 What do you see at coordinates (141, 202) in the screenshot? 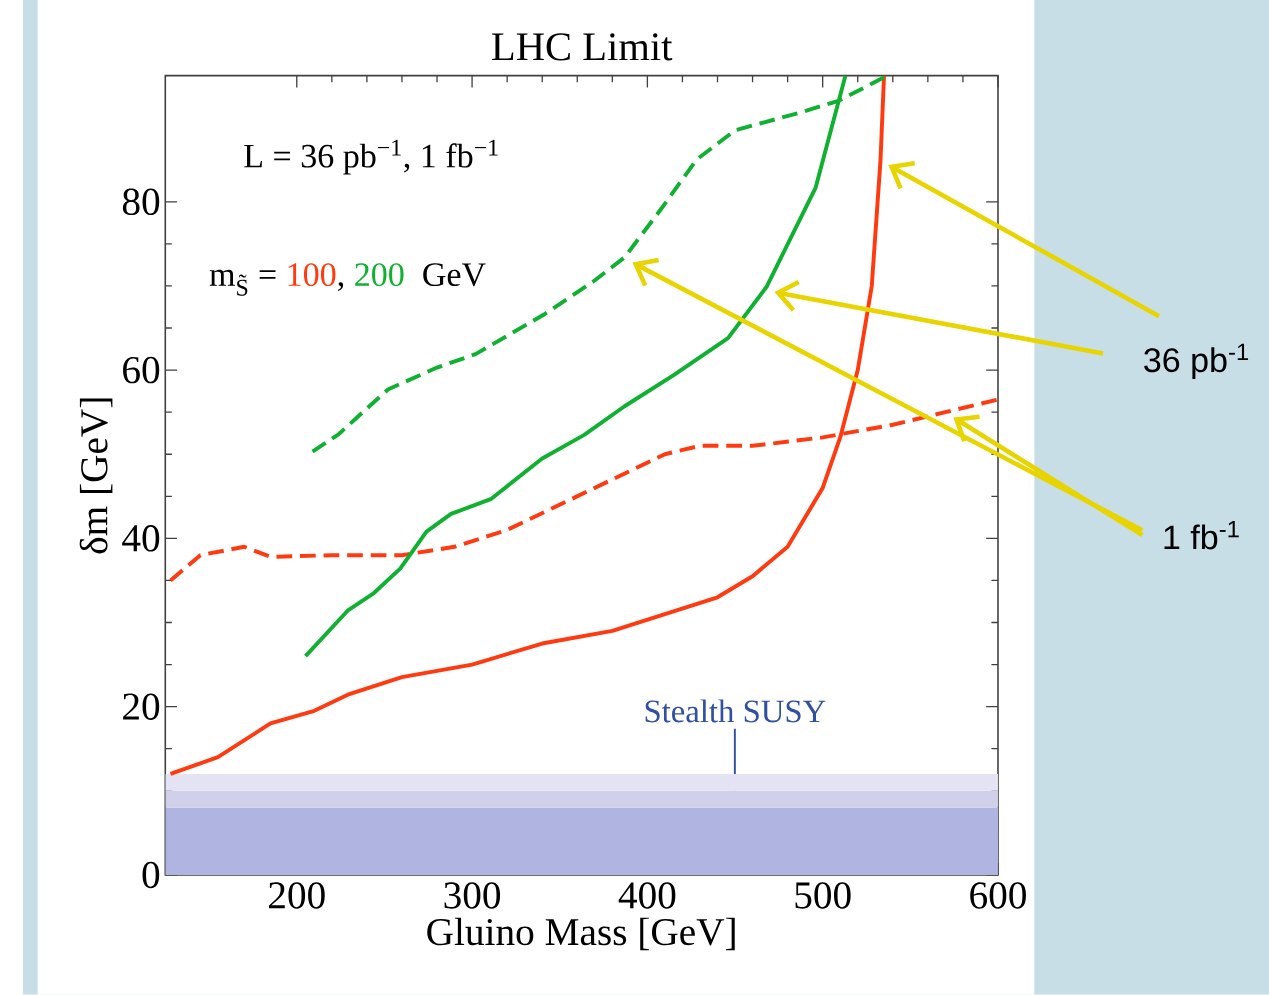
I see `y-tick-label: 80` at bounding box center [141, 202].